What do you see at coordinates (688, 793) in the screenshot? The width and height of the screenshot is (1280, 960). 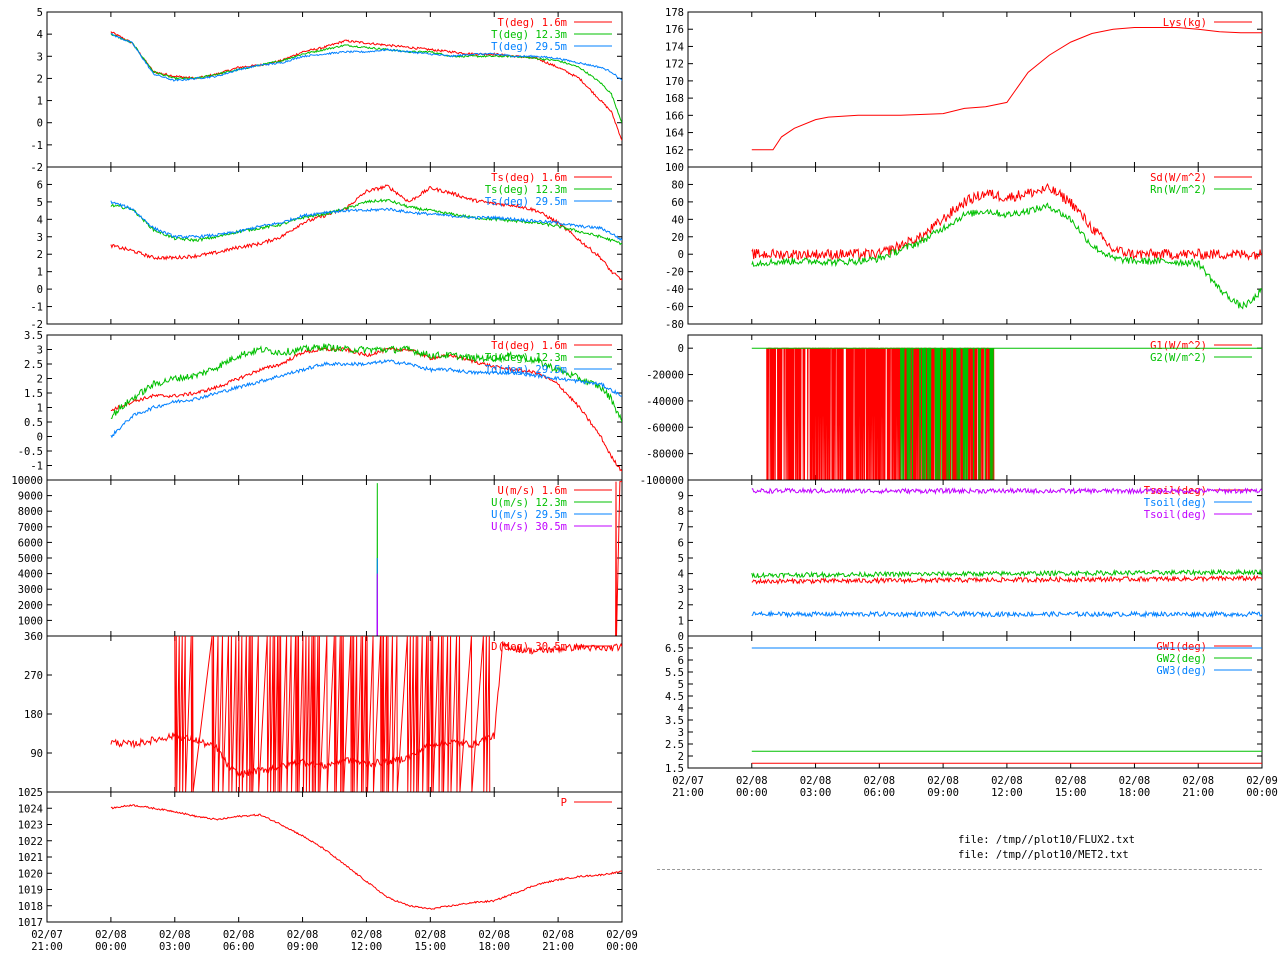 I see `xtick-label-time-GW-0: 21:00` at bounding box center [688, 793].